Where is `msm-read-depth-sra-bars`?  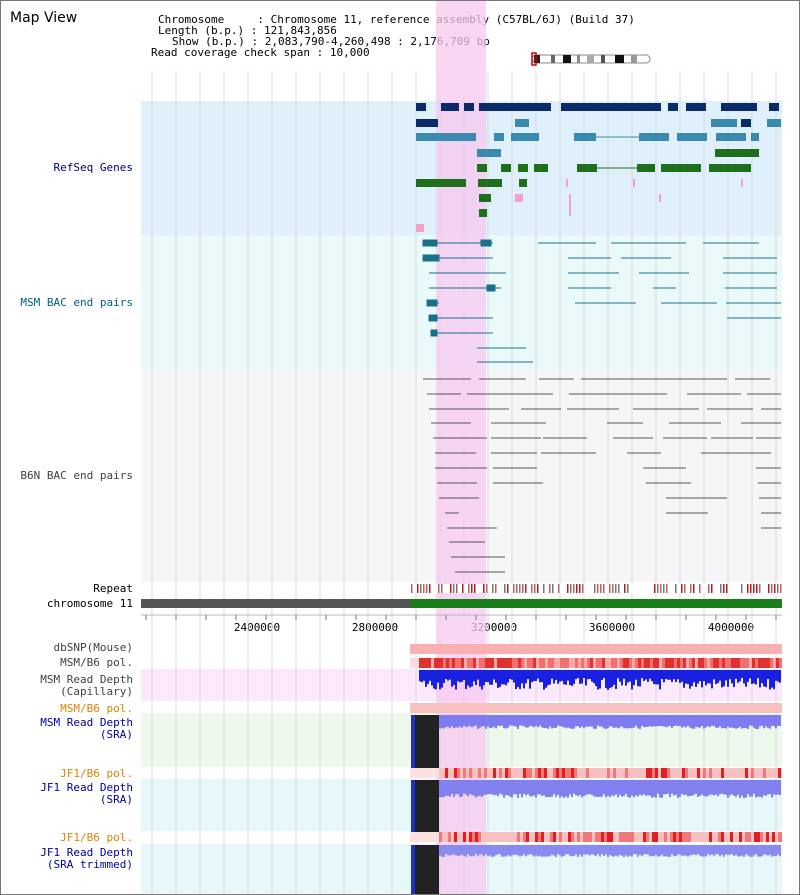
msm-read-depth-sra-bars is located at coordinates (610, 722).